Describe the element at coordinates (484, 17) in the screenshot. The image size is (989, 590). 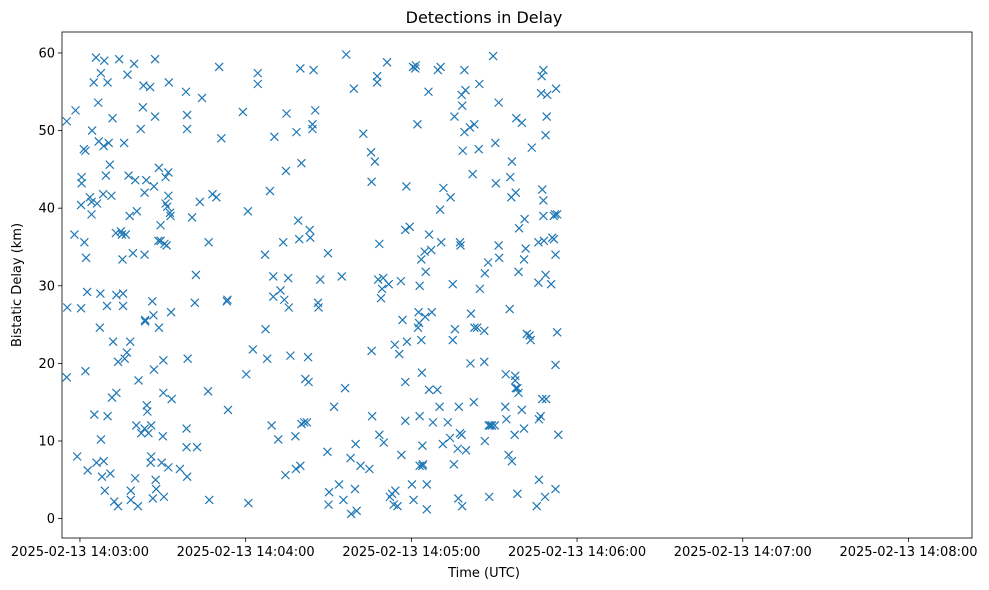
I see `chart-title: Detections in Delay` at that location.